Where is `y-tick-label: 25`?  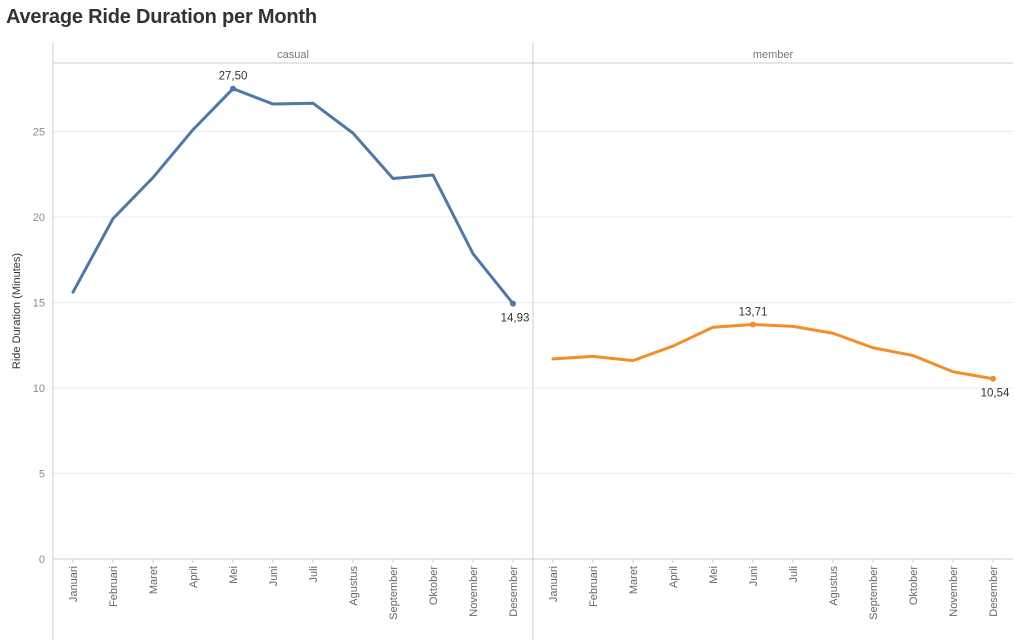 y-tick-label: 25 is located at coordinates (39, 132).